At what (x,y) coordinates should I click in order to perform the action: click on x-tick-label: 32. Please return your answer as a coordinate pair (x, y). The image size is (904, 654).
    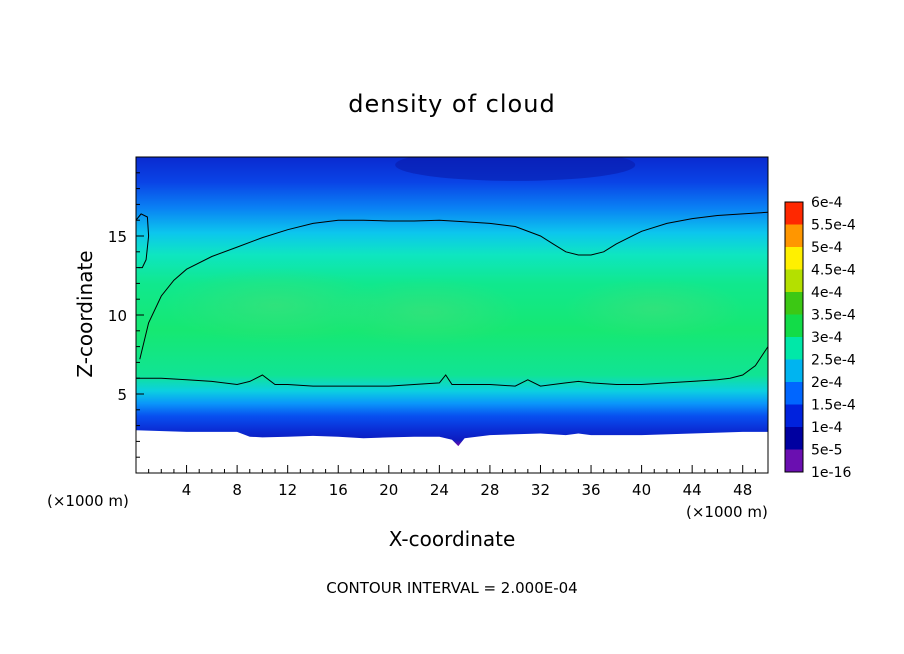
    Looking at the image, I should click on (540, 490).